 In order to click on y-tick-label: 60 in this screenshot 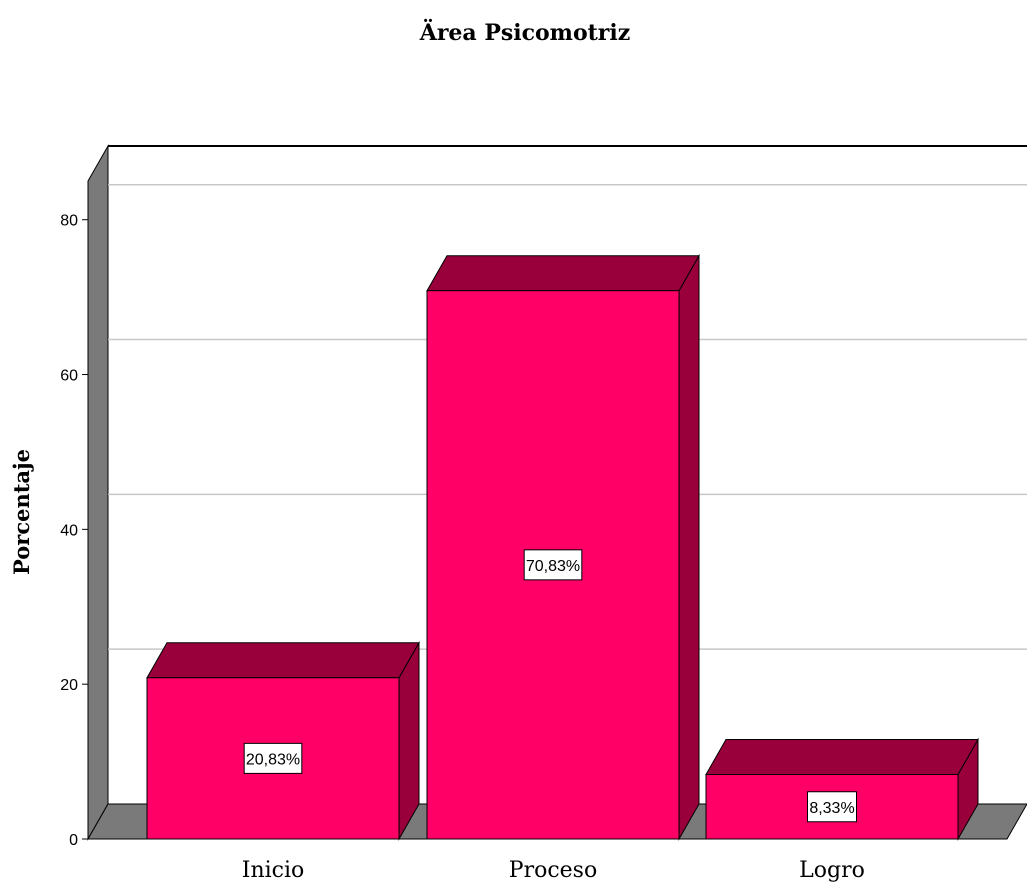, I will do `click(69, 376)`.